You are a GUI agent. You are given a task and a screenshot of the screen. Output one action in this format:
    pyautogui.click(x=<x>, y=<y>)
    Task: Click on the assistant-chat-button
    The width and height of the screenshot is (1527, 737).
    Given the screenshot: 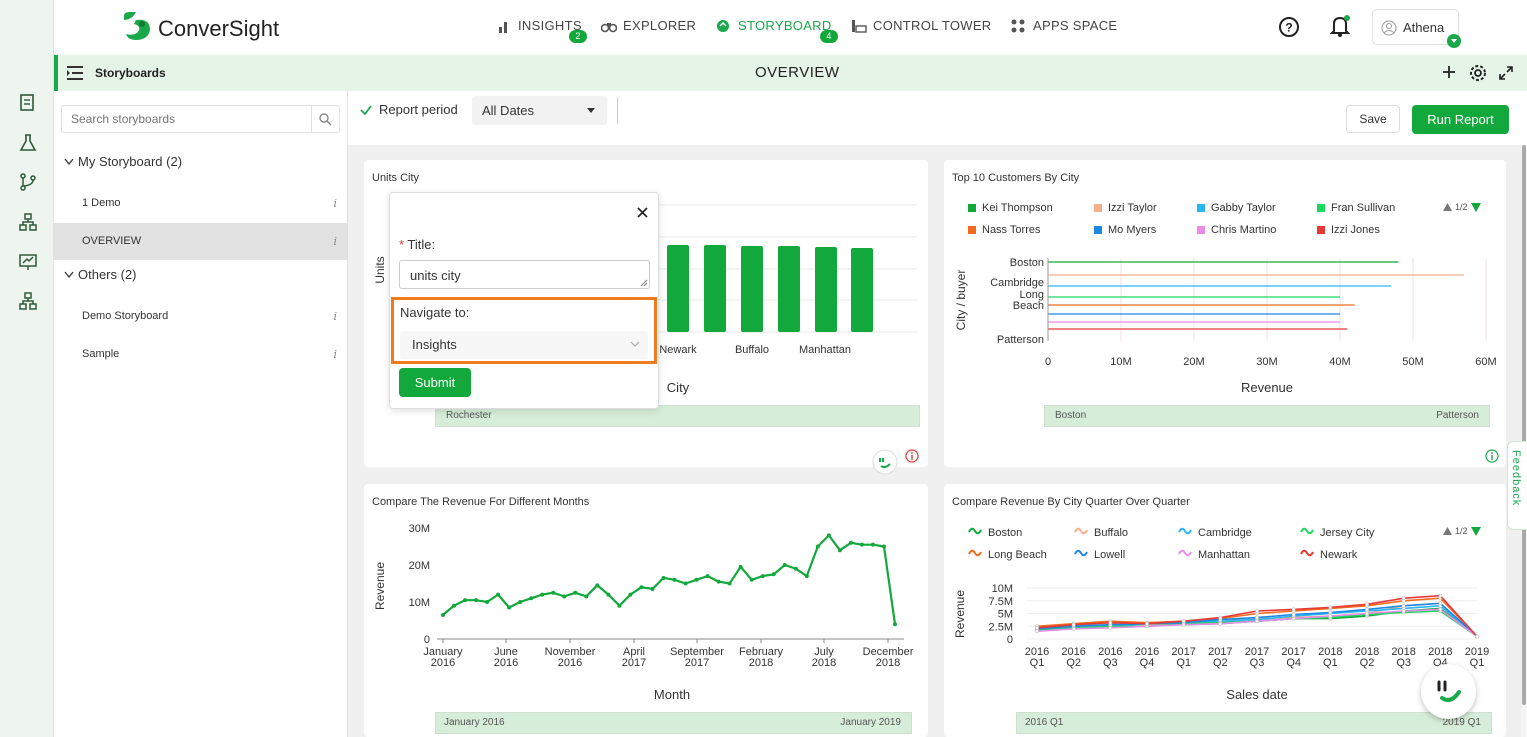 What is the action you would take?
    pyautogui.click(x=1448, y=691)
    